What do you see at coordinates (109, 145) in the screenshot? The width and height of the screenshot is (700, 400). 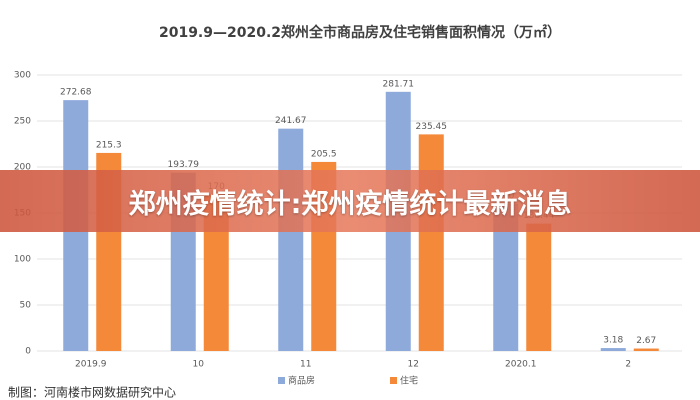 I see `data-label: 215.3` at bounding box center [109, 145].